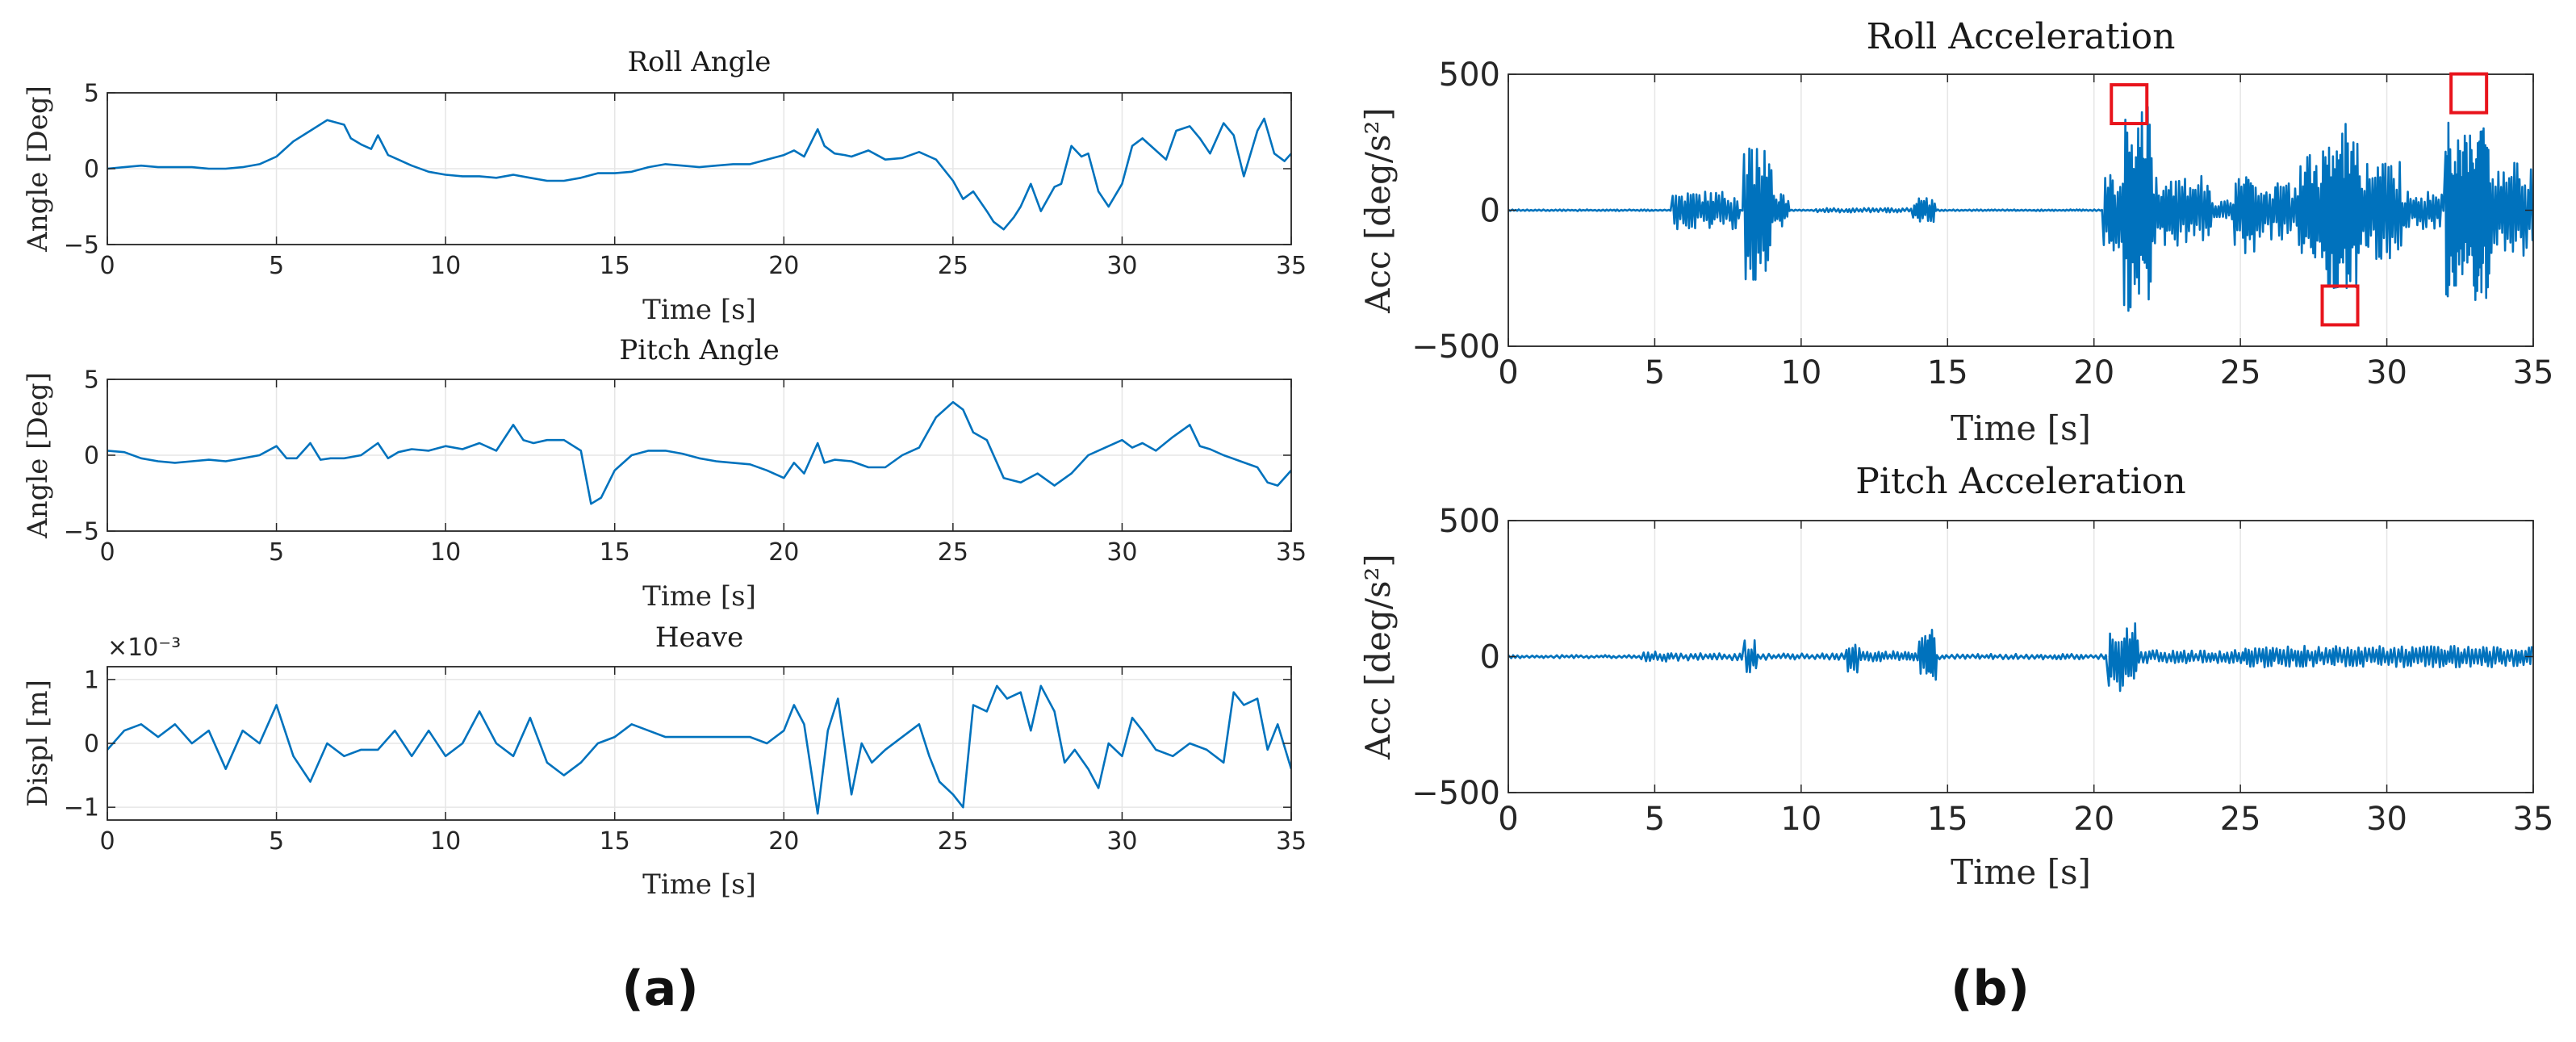 The height and width of the screenshot is (1042, 2576). What do you see at coordinates (2021, 872) in the screenshot?
I see `pitch-acceleration-xlabel: Time [s]` at bounding box center [2021, 872].